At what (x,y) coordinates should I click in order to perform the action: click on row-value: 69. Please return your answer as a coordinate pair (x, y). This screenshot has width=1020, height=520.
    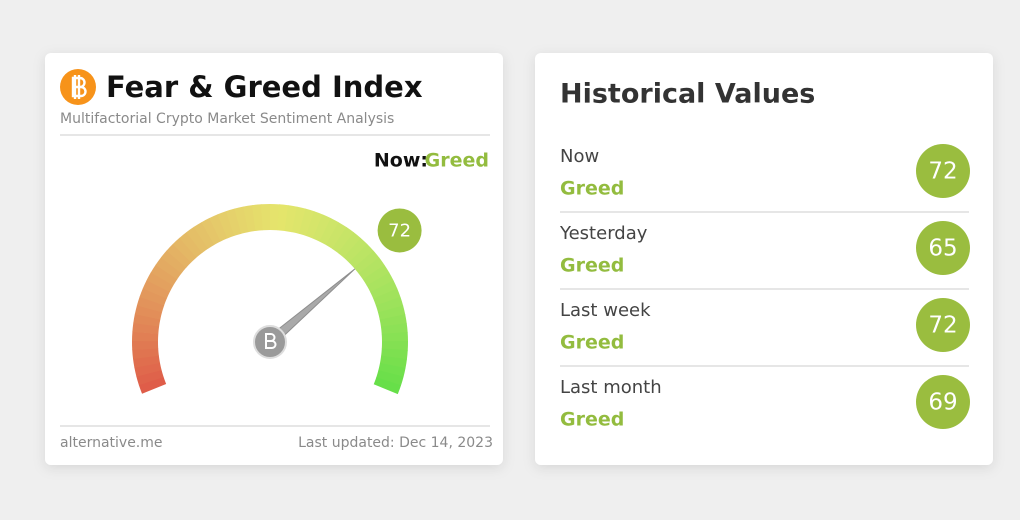
    Looking at the image, I should click on (942, 403).